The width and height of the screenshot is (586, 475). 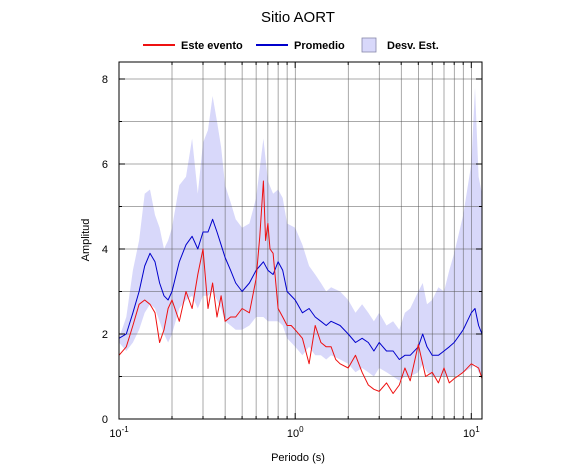 What do you see at coordinates (319, 46) in the screenshot?
I see `legend-label-promedio: Promedio` at bounding box center [319, 46].